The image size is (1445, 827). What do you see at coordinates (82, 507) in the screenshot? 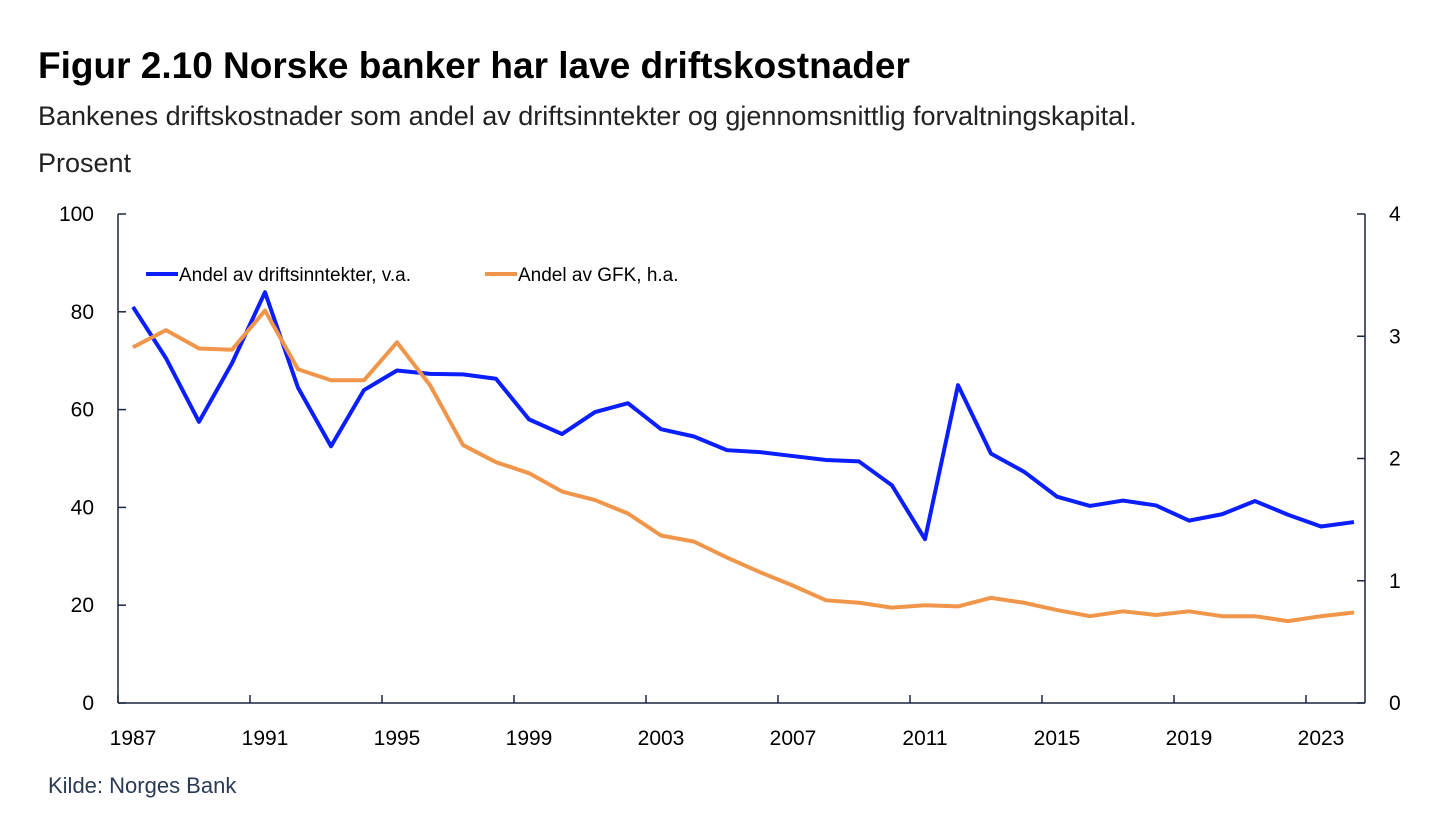
I see `left-tick-label: 40` at bounding box center [82, 507].